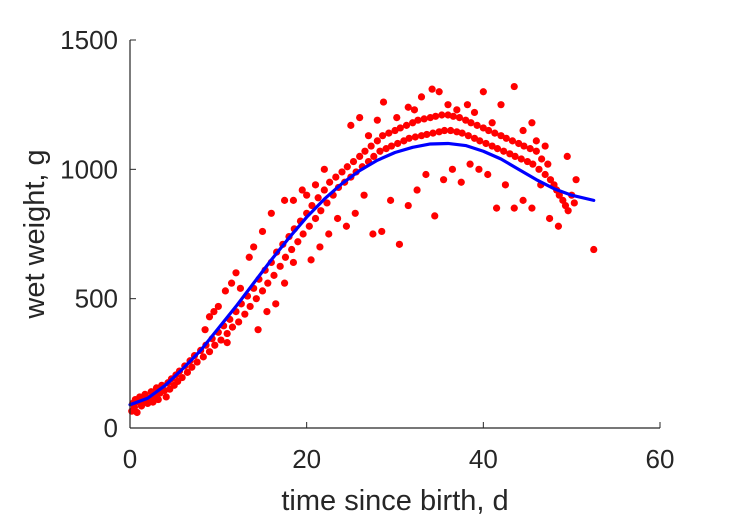  Describe the element at coordinates (111, 428) in the screenshot. I see `y-tick-label: 0` at that location.